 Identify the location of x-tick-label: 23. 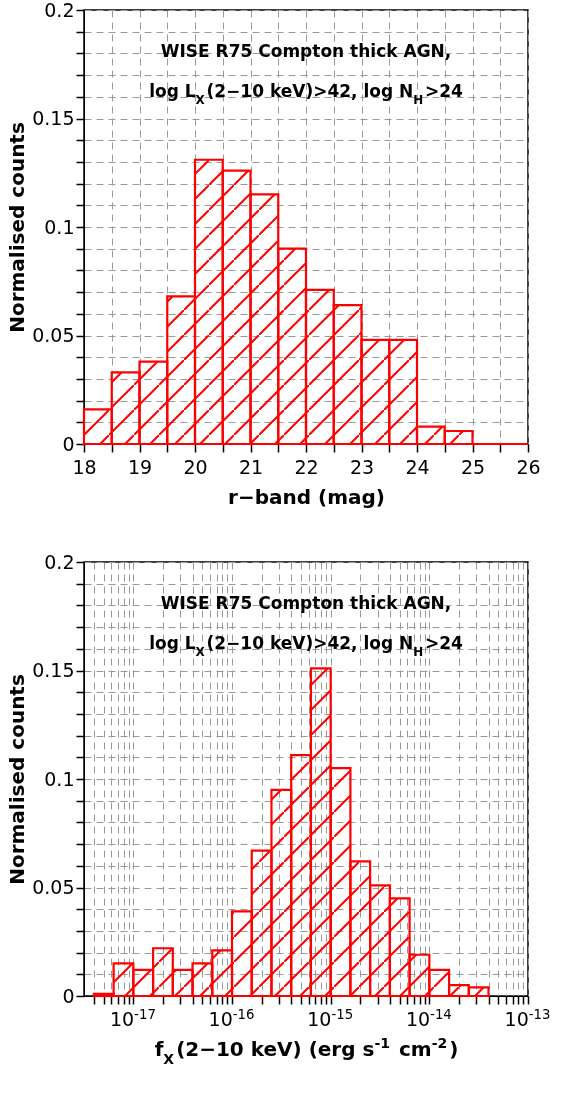
(362, 466).